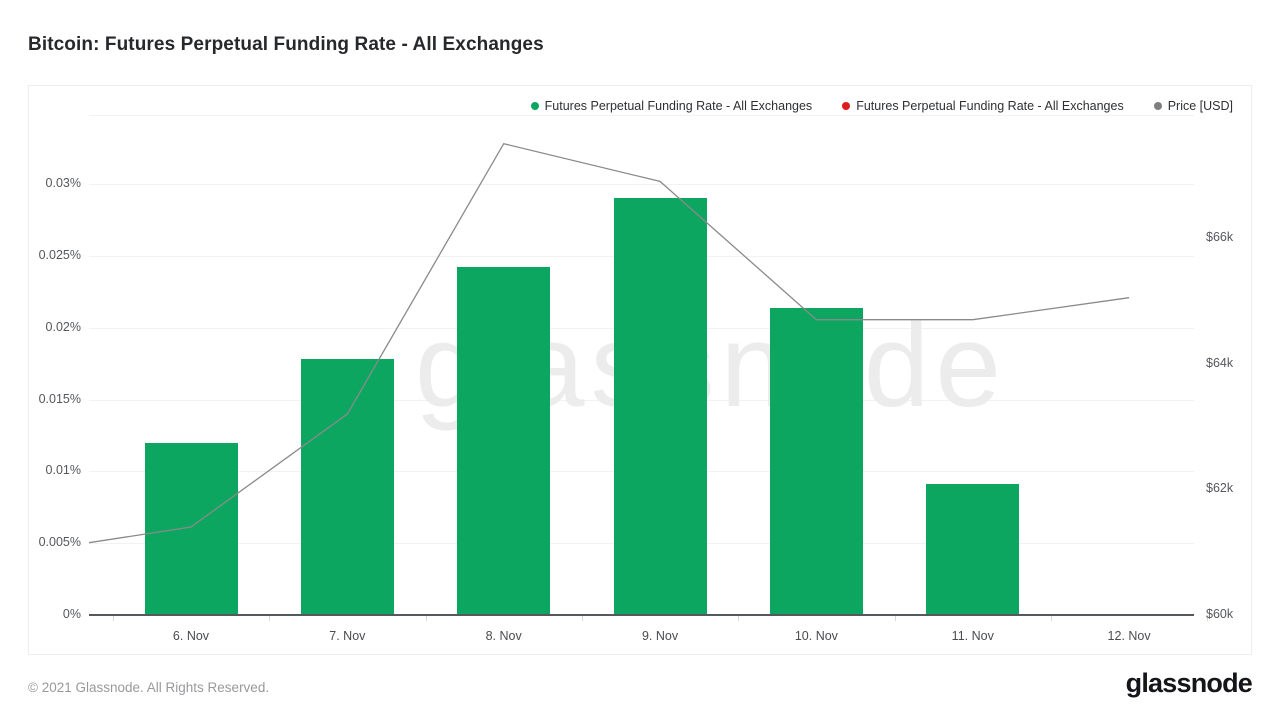 Image resolution: width=1280 pixels, height=720 pixels. What do you see at coordinates (973, 549) in the screenshot?
I see `funding-rate-bar-11Nov` at bounding box center [973, 549].